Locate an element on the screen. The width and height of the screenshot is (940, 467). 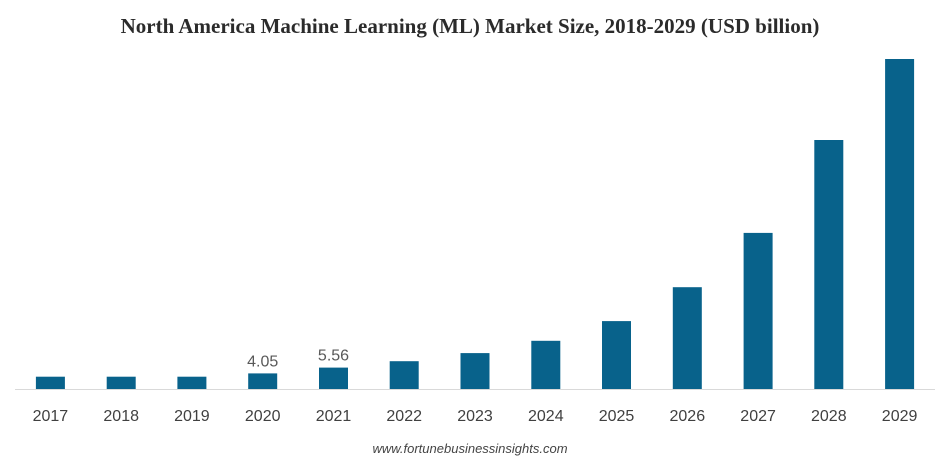
x-tick-label-2029: 2029 is located at coordinates (900, 416).